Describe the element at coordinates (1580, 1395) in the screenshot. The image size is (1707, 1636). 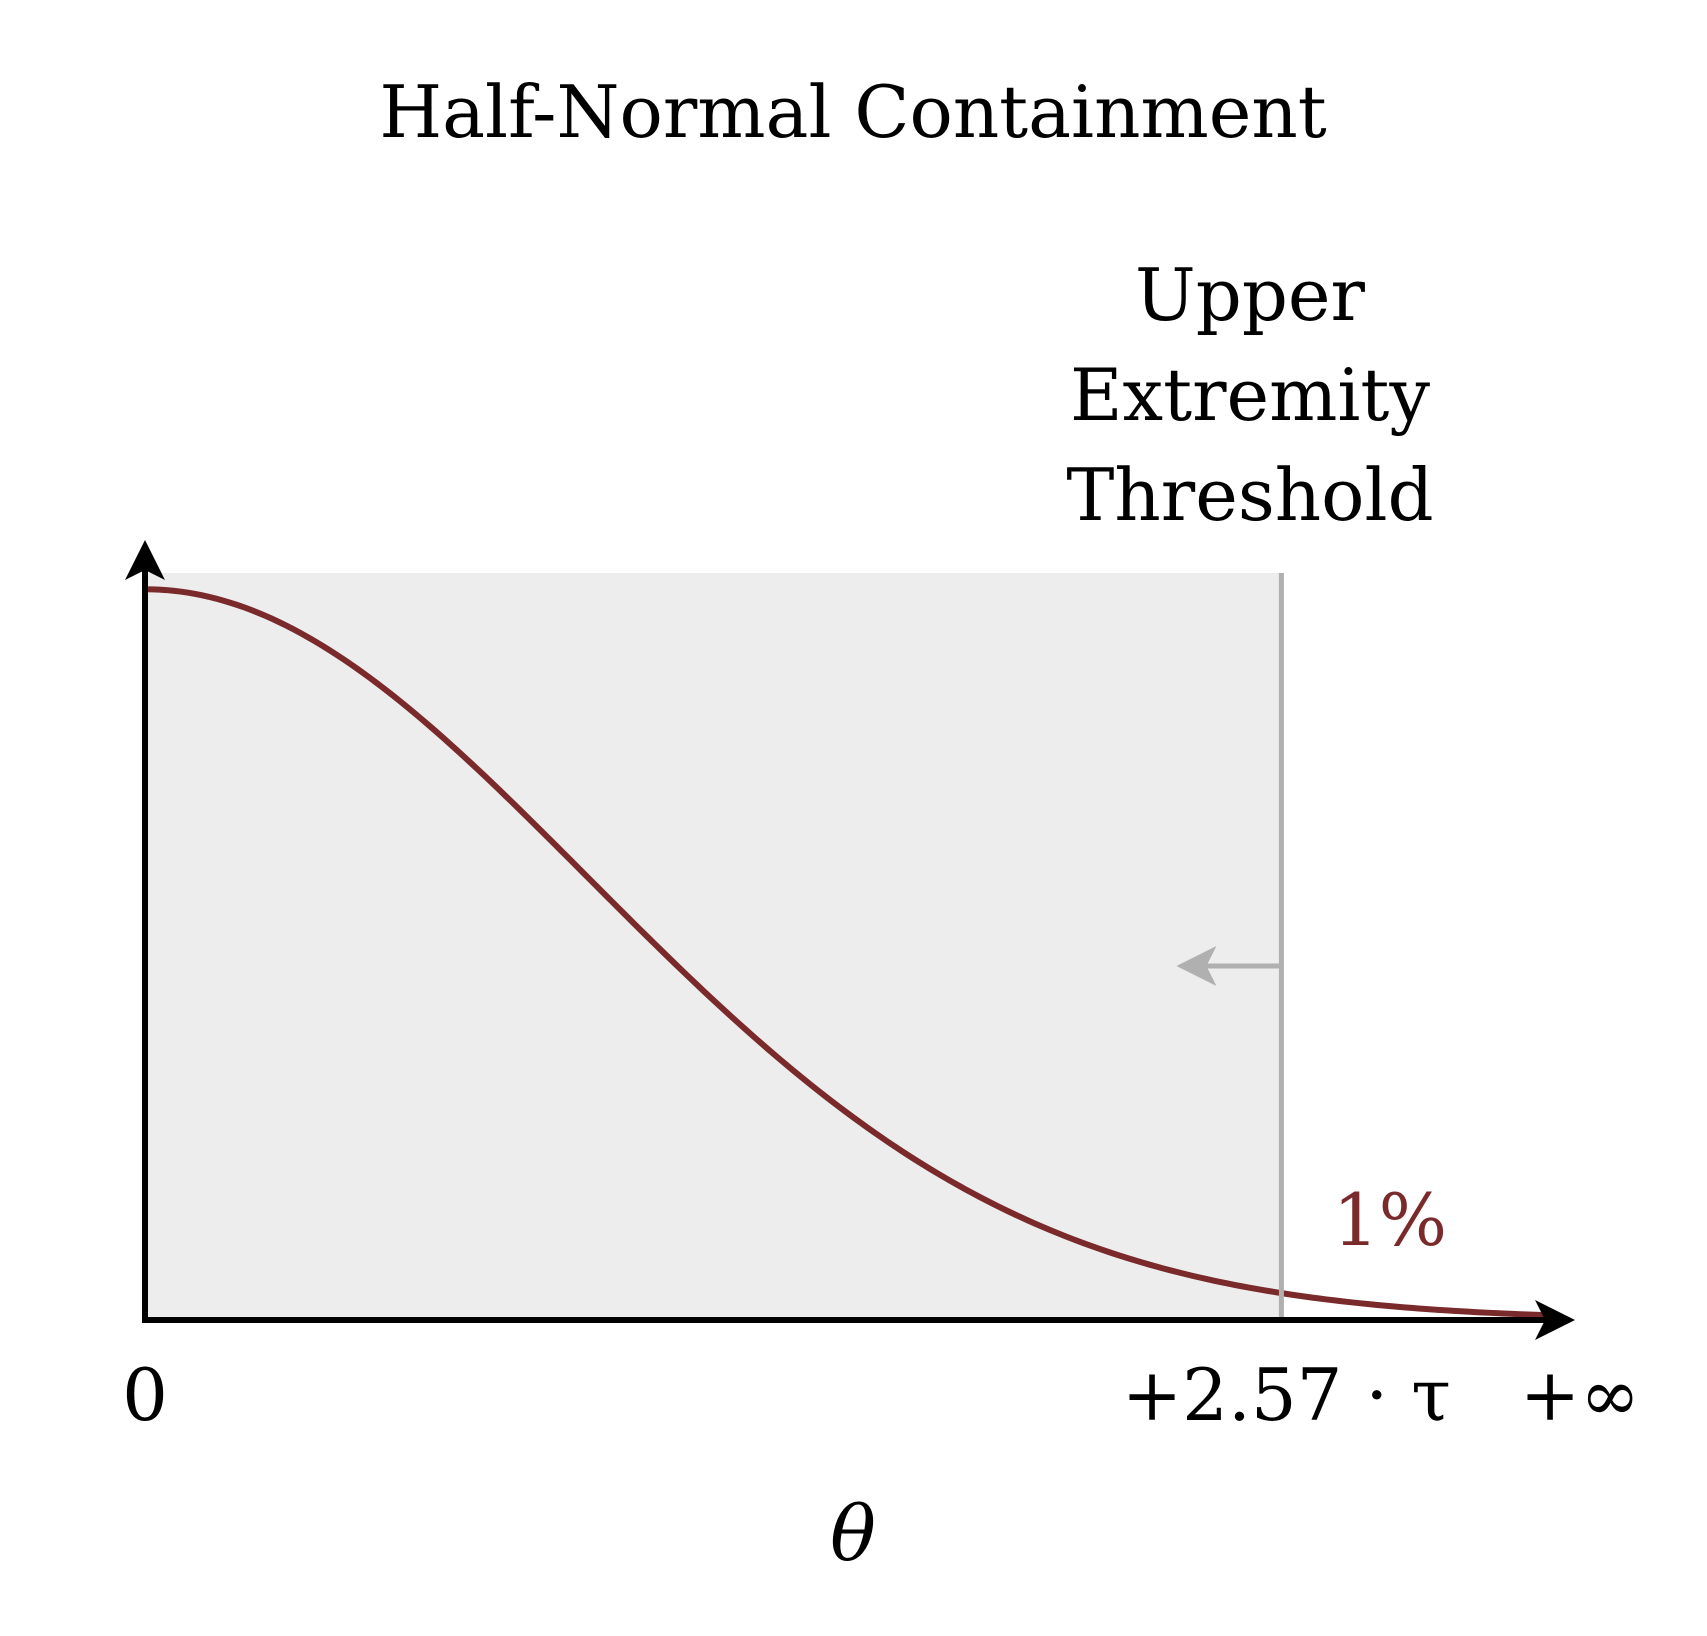
I see `x-tick-label-infinity: +∞` at that location.